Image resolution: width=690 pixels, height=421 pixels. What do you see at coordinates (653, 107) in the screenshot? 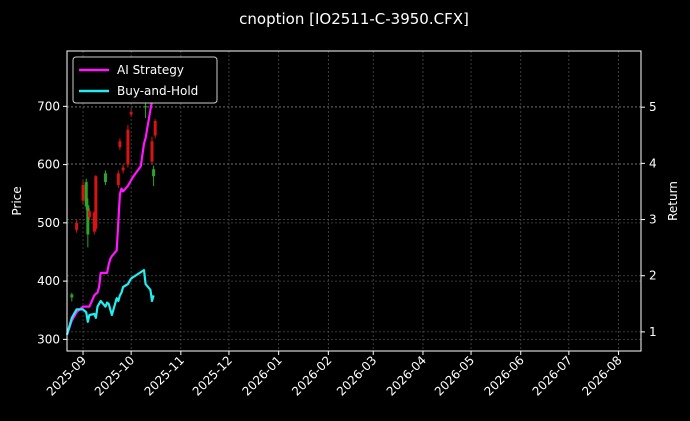
I see `y-right-tick-label: 5` at bounding box center [653, 107].